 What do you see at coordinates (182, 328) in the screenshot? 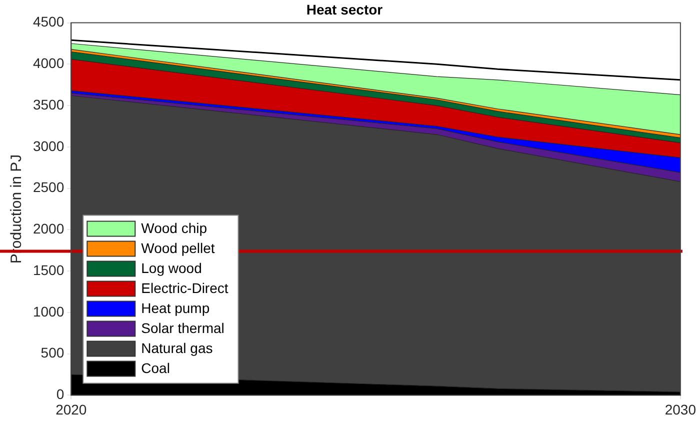
I see `legend-label: Solar thermal` at bounding box center [182, 328].